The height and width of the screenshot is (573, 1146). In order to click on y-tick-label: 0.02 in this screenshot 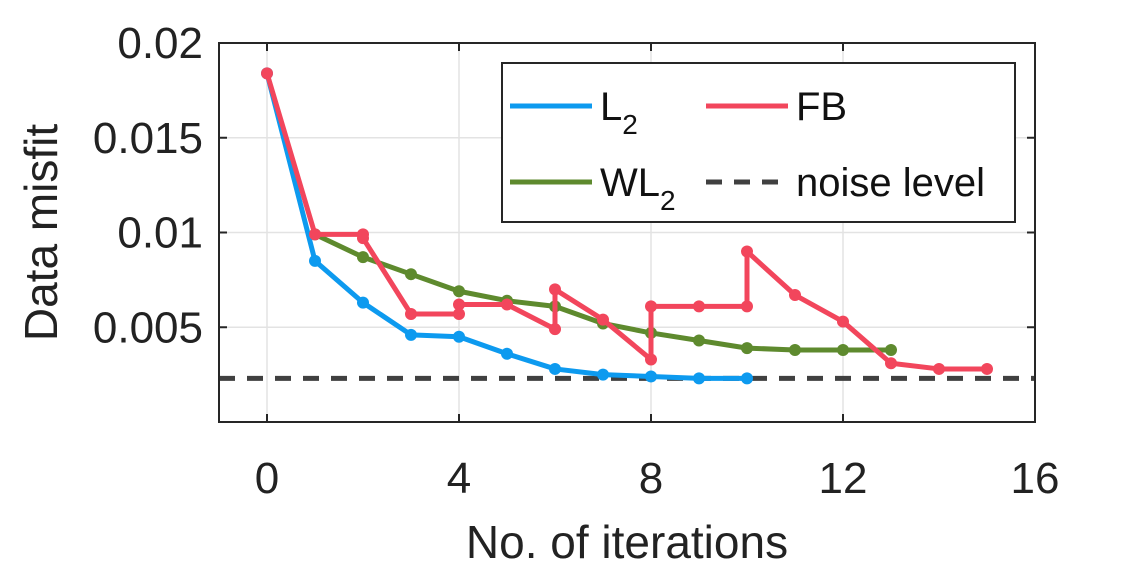, I will do `click(160, 43)`.